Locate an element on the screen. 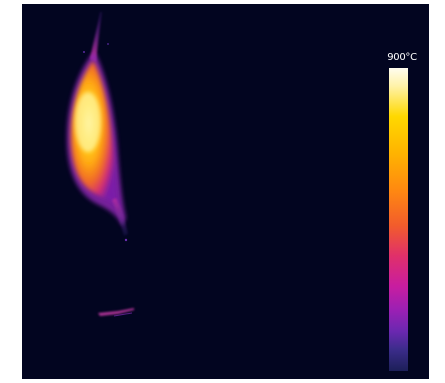 This screenshot has width=445, height=383. flame-hotspot is located at coordinates (100, 164).